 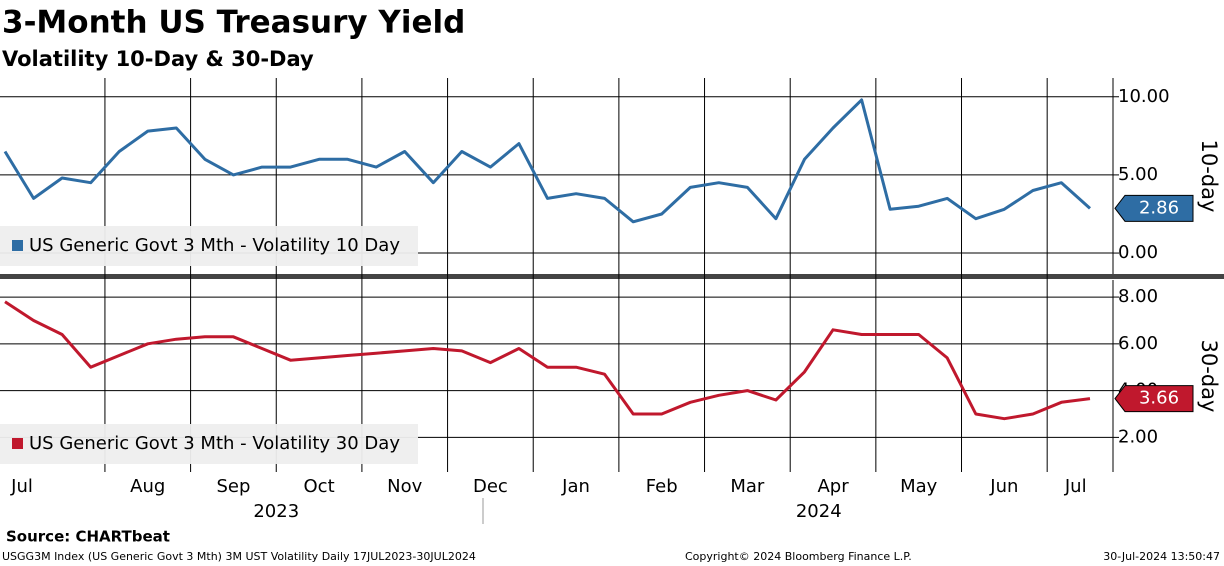 What do you see at coordinates (1144, 96) in the screenshot?
I see `y-tick-label: 10.00` at bounding box center [1144, 96].